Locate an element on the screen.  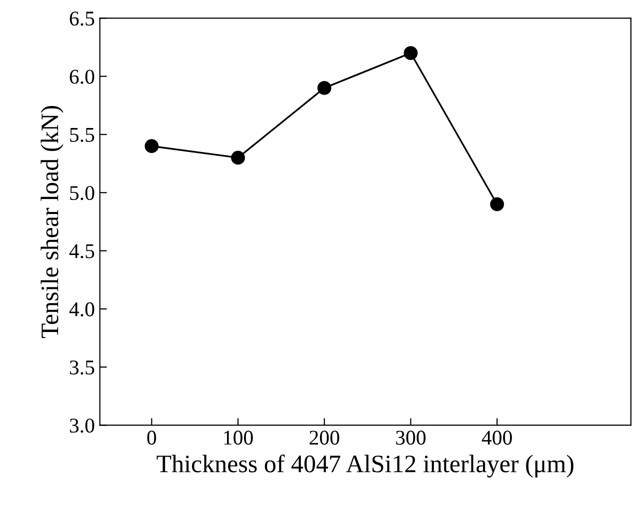
y-tick-label: 3.5 is located at coordinates (82, 367).